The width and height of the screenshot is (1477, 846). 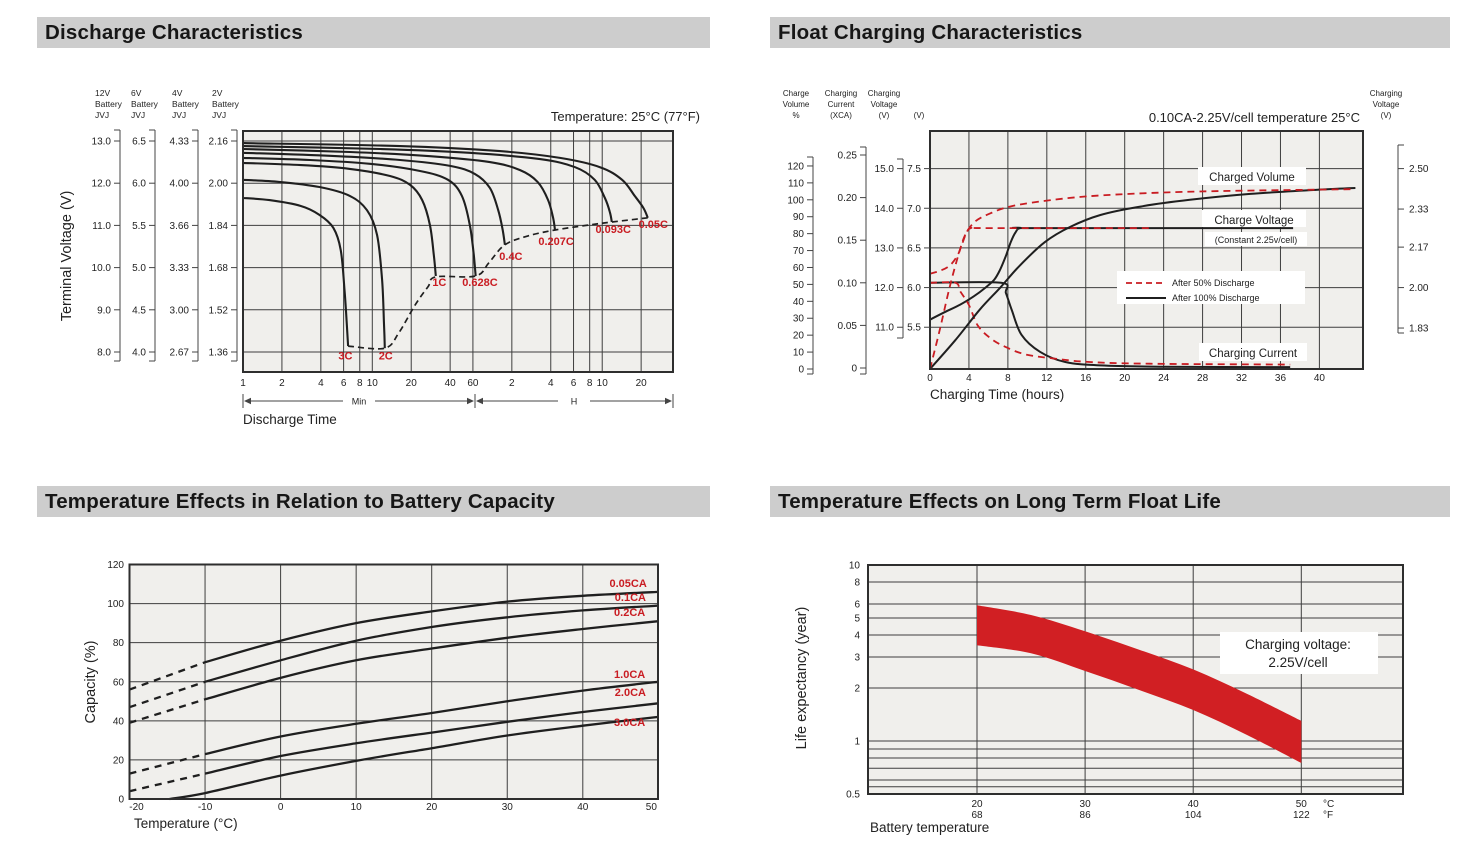 I want to click on life-expectancy-band, so click(x=1139, y=684).